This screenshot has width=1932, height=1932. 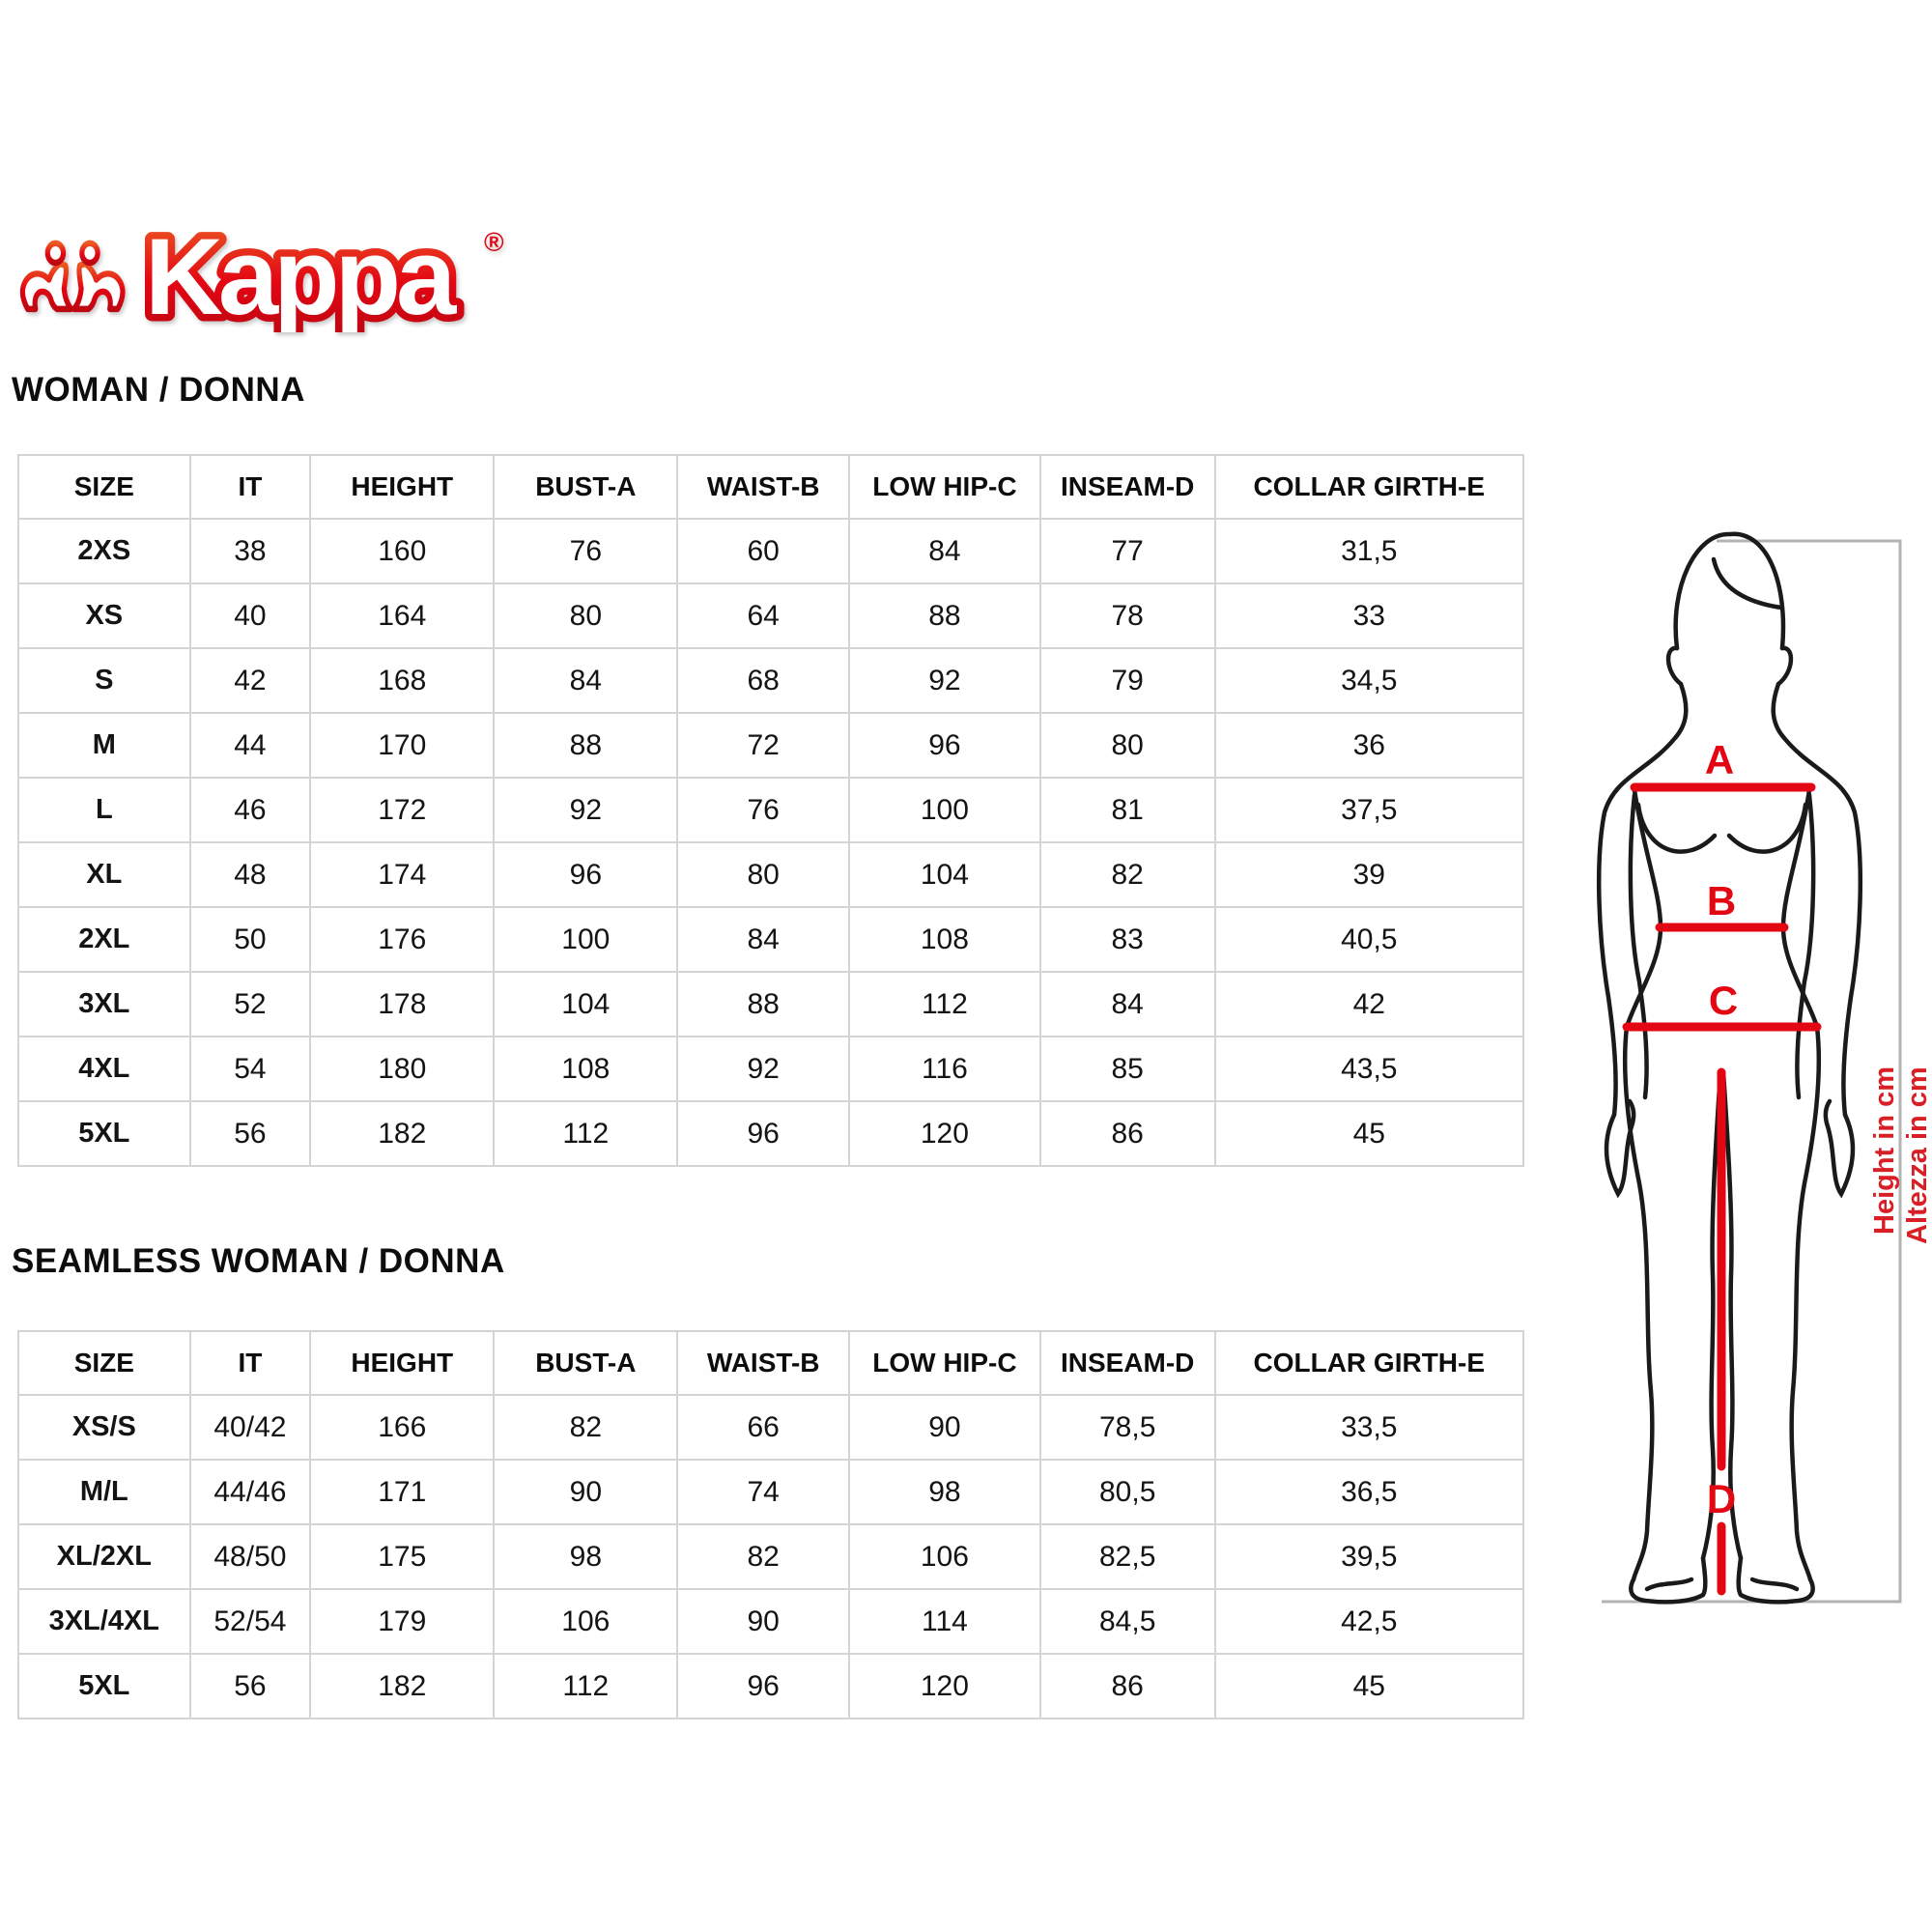 I want to click on table-row: 5XL 56 182 112 96 120 86 45, so click(x=771, y=1133).